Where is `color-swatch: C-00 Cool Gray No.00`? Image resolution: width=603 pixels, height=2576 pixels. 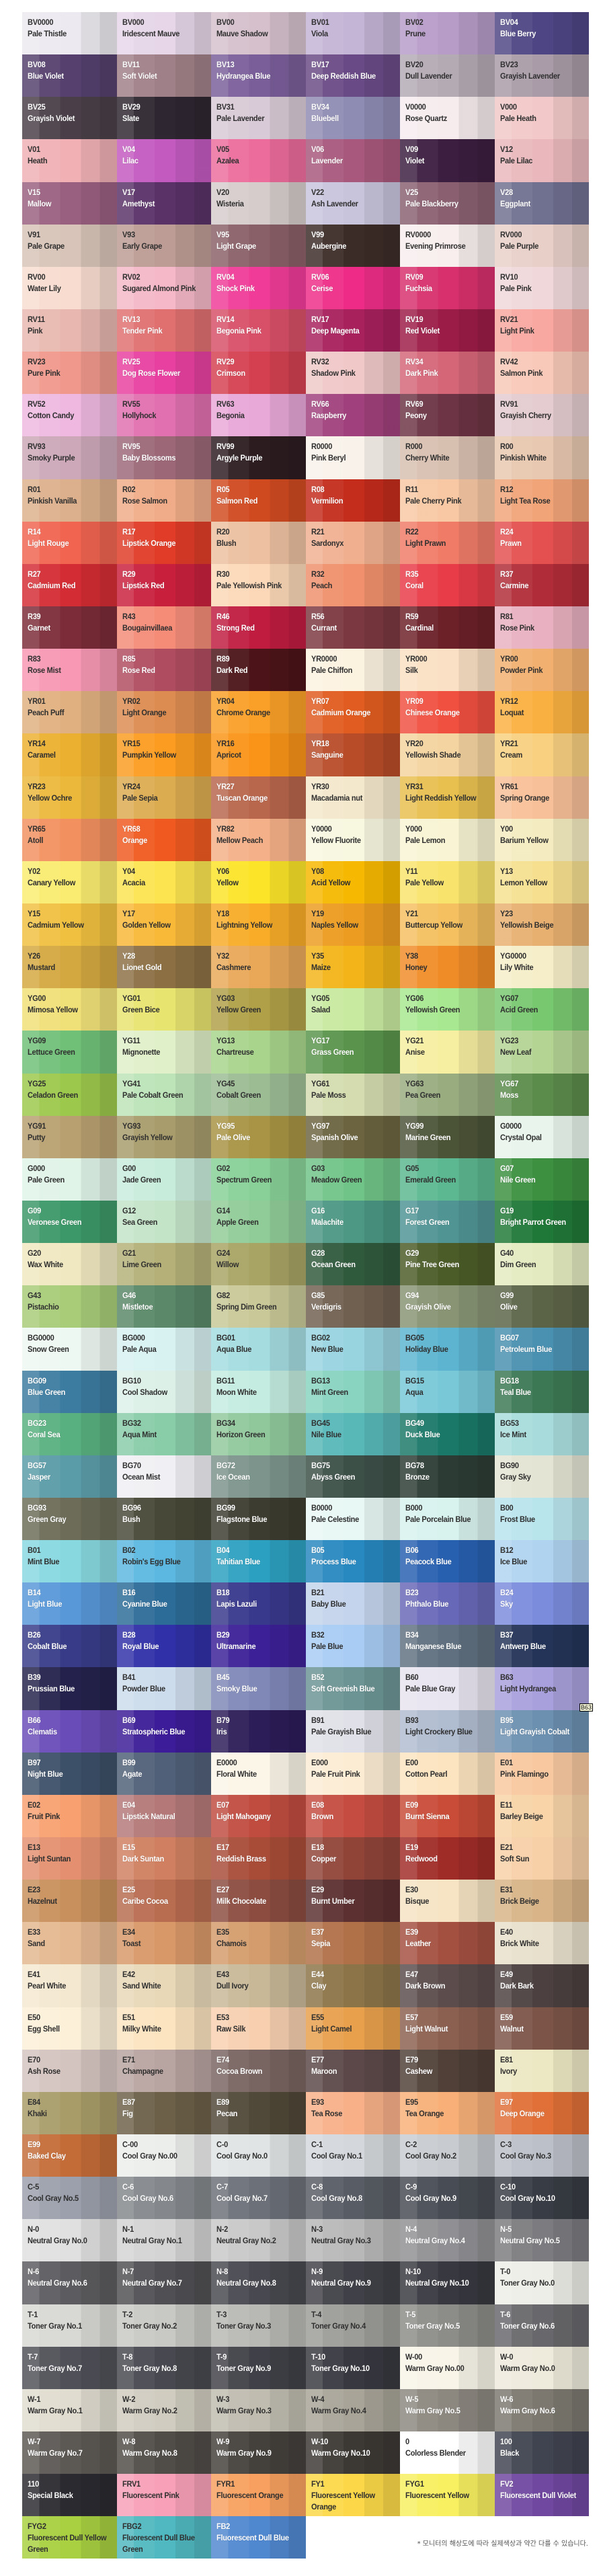
color-swatch: C-00 Cool Gray No.00 is located at coordinates (163, 2155).